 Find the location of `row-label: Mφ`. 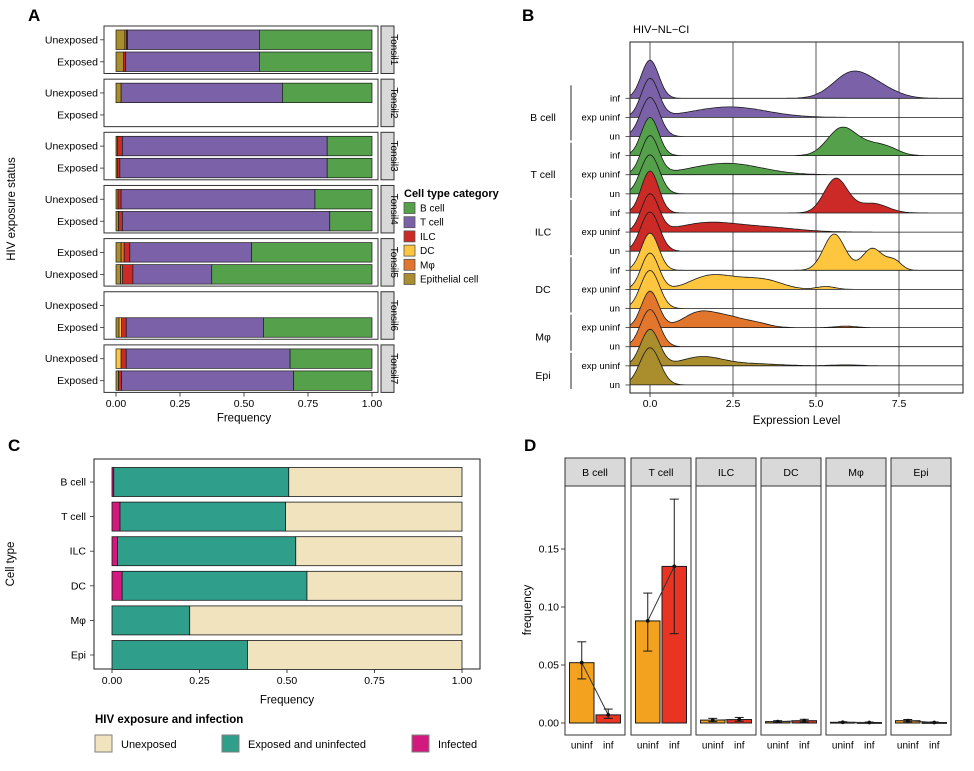

row-label: Mφ is located at coordinates (78, 621).